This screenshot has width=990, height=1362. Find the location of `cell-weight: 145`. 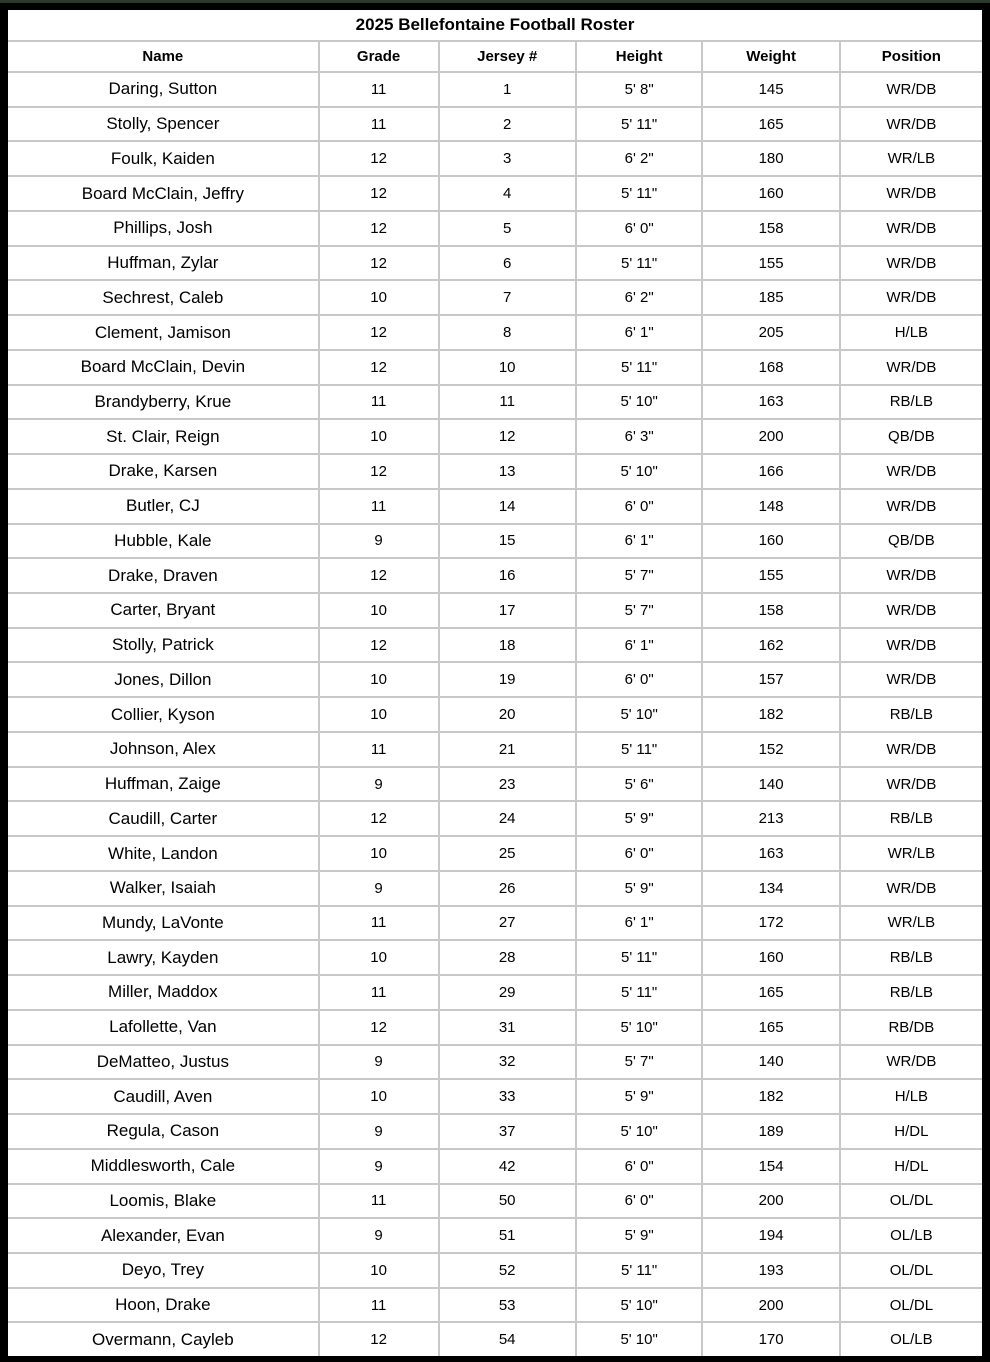

cell-weight: 145 is located at coordinates (771, 89).